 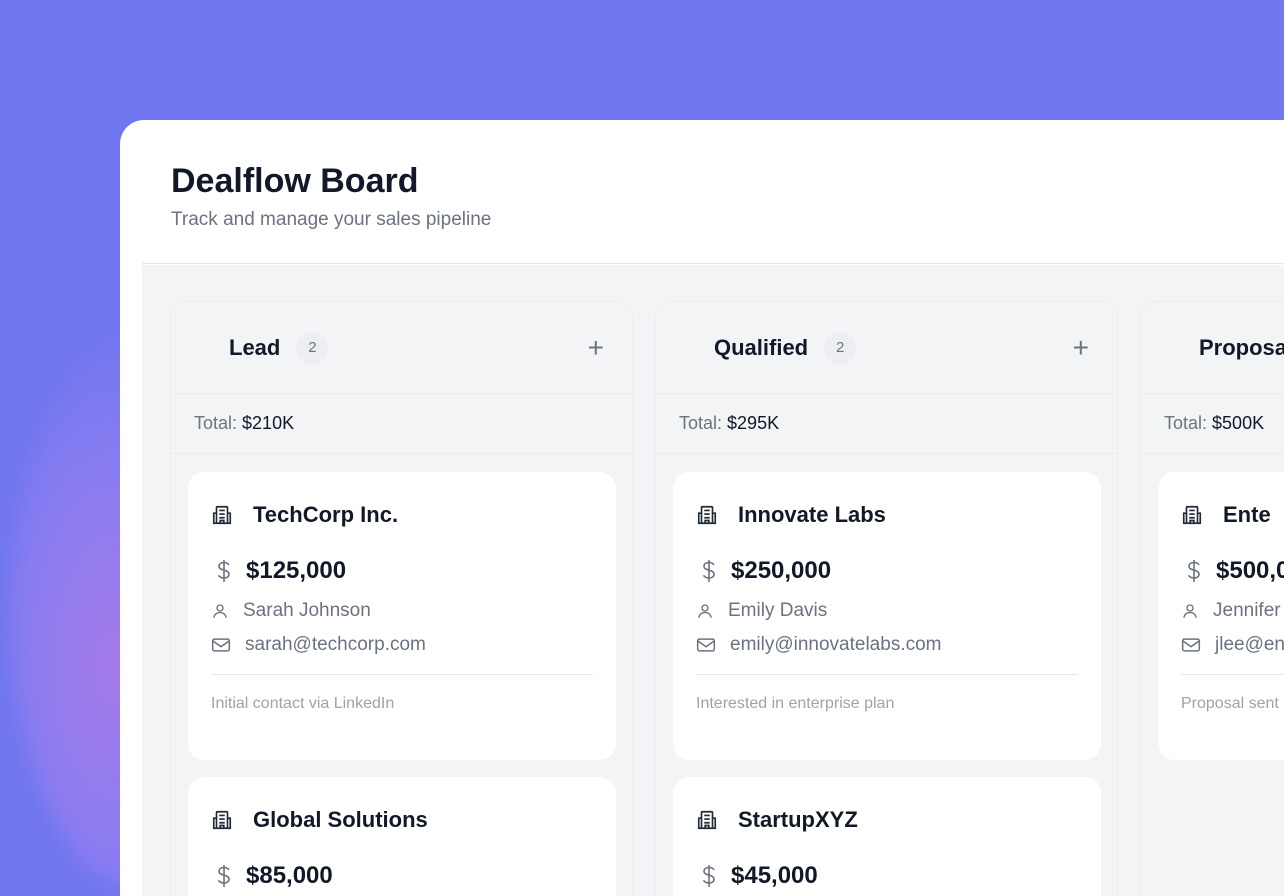 What do you see at coordinates (886, 348) in the screenshot?
I see `column-header: Qualified 2 +` at bounding box center [886, 348].